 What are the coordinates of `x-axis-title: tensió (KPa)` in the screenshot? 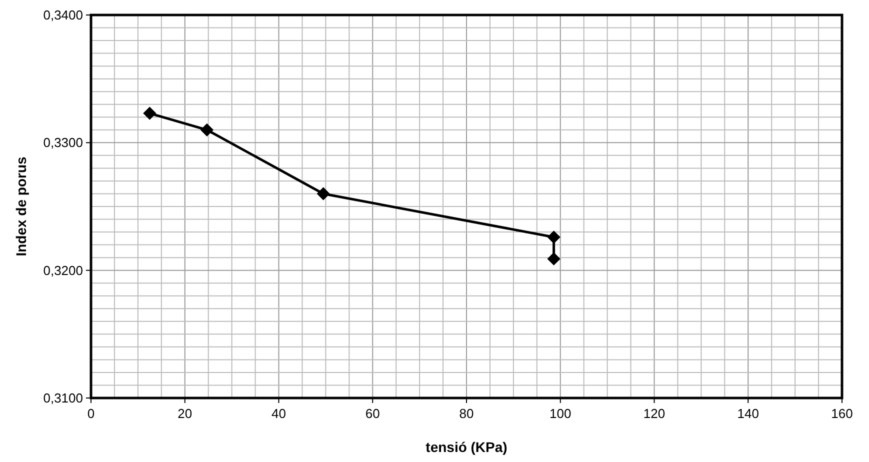 It's located at (467, 447).